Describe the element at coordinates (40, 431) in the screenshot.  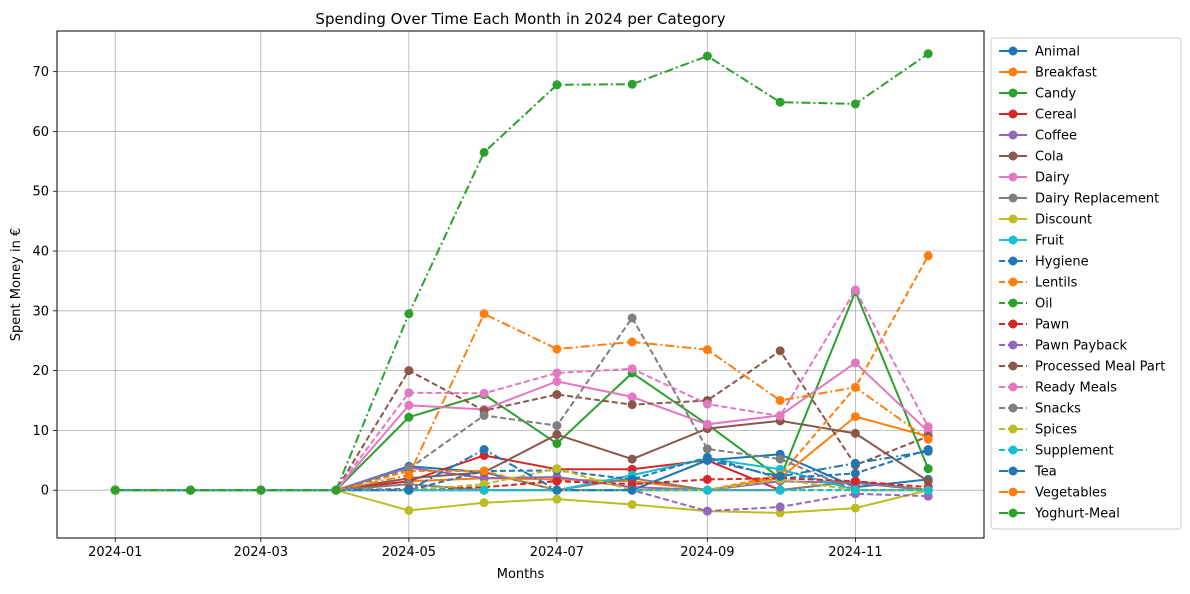
I see `y-tick-label: 10` at that location.